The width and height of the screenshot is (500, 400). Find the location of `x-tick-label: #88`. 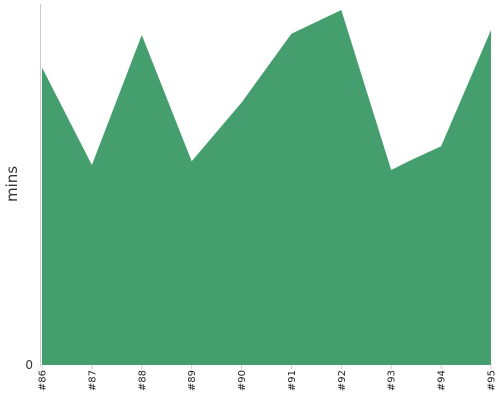

x-tick-label: #88 is located at coordinates (142, 380).